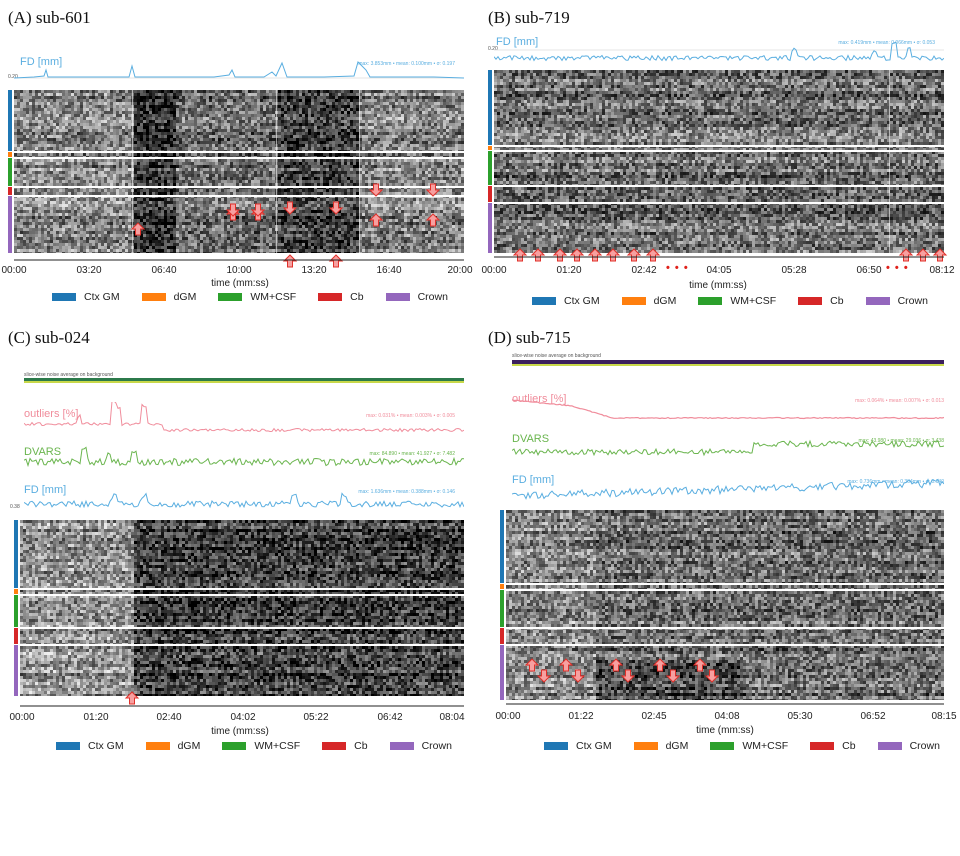 The height and width of the screenshot is (856, 960). What do you see at coordinates (719, 51) in the screenshot?
I see `panel-b-fd-line` at bounding box center [719, 51].